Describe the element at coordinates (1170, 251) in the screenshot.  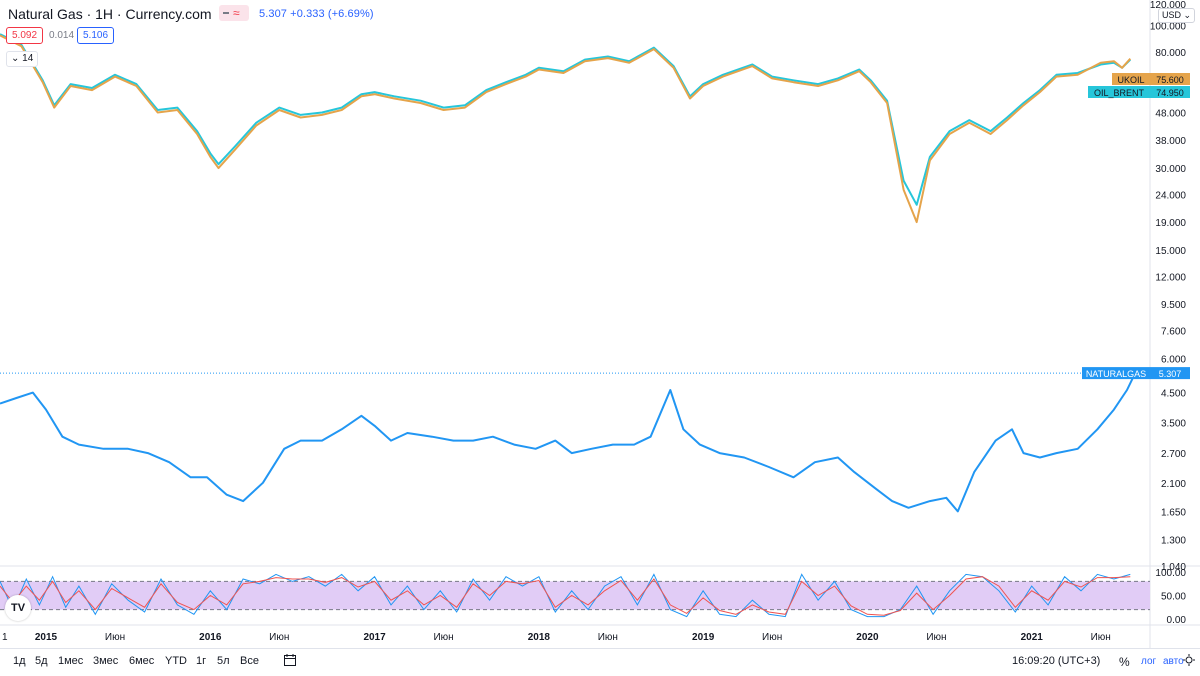
I see `price-tick-label: 15.000` at that location.